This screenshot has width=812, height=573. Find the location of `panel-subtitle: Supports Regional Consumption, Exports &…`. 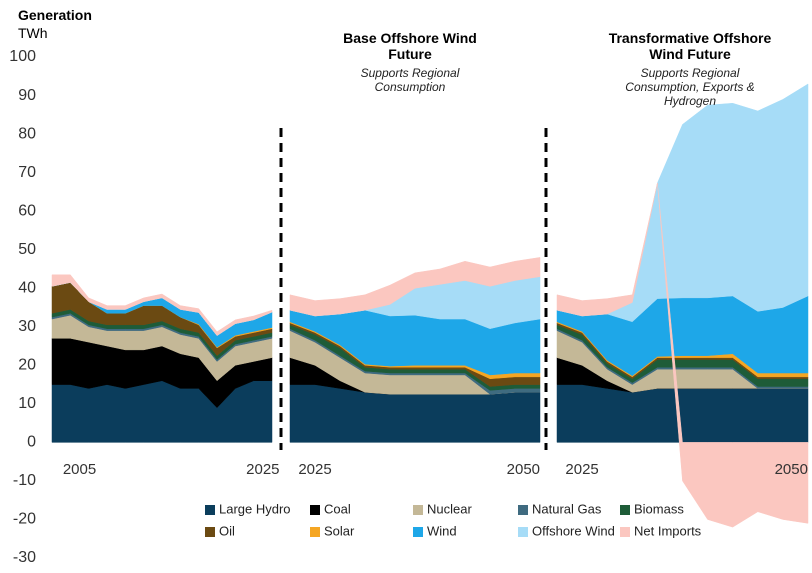

panel-subtitle: Supports Regional Consumption, Exports &… is located at coordinates (690, 87).